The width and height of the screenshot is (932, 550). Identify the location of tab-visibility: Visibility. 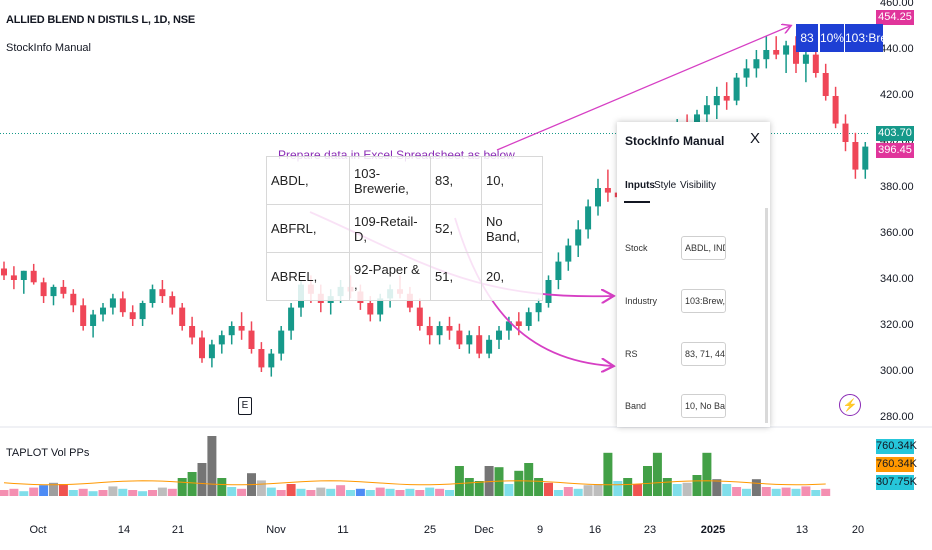
(698, 185).